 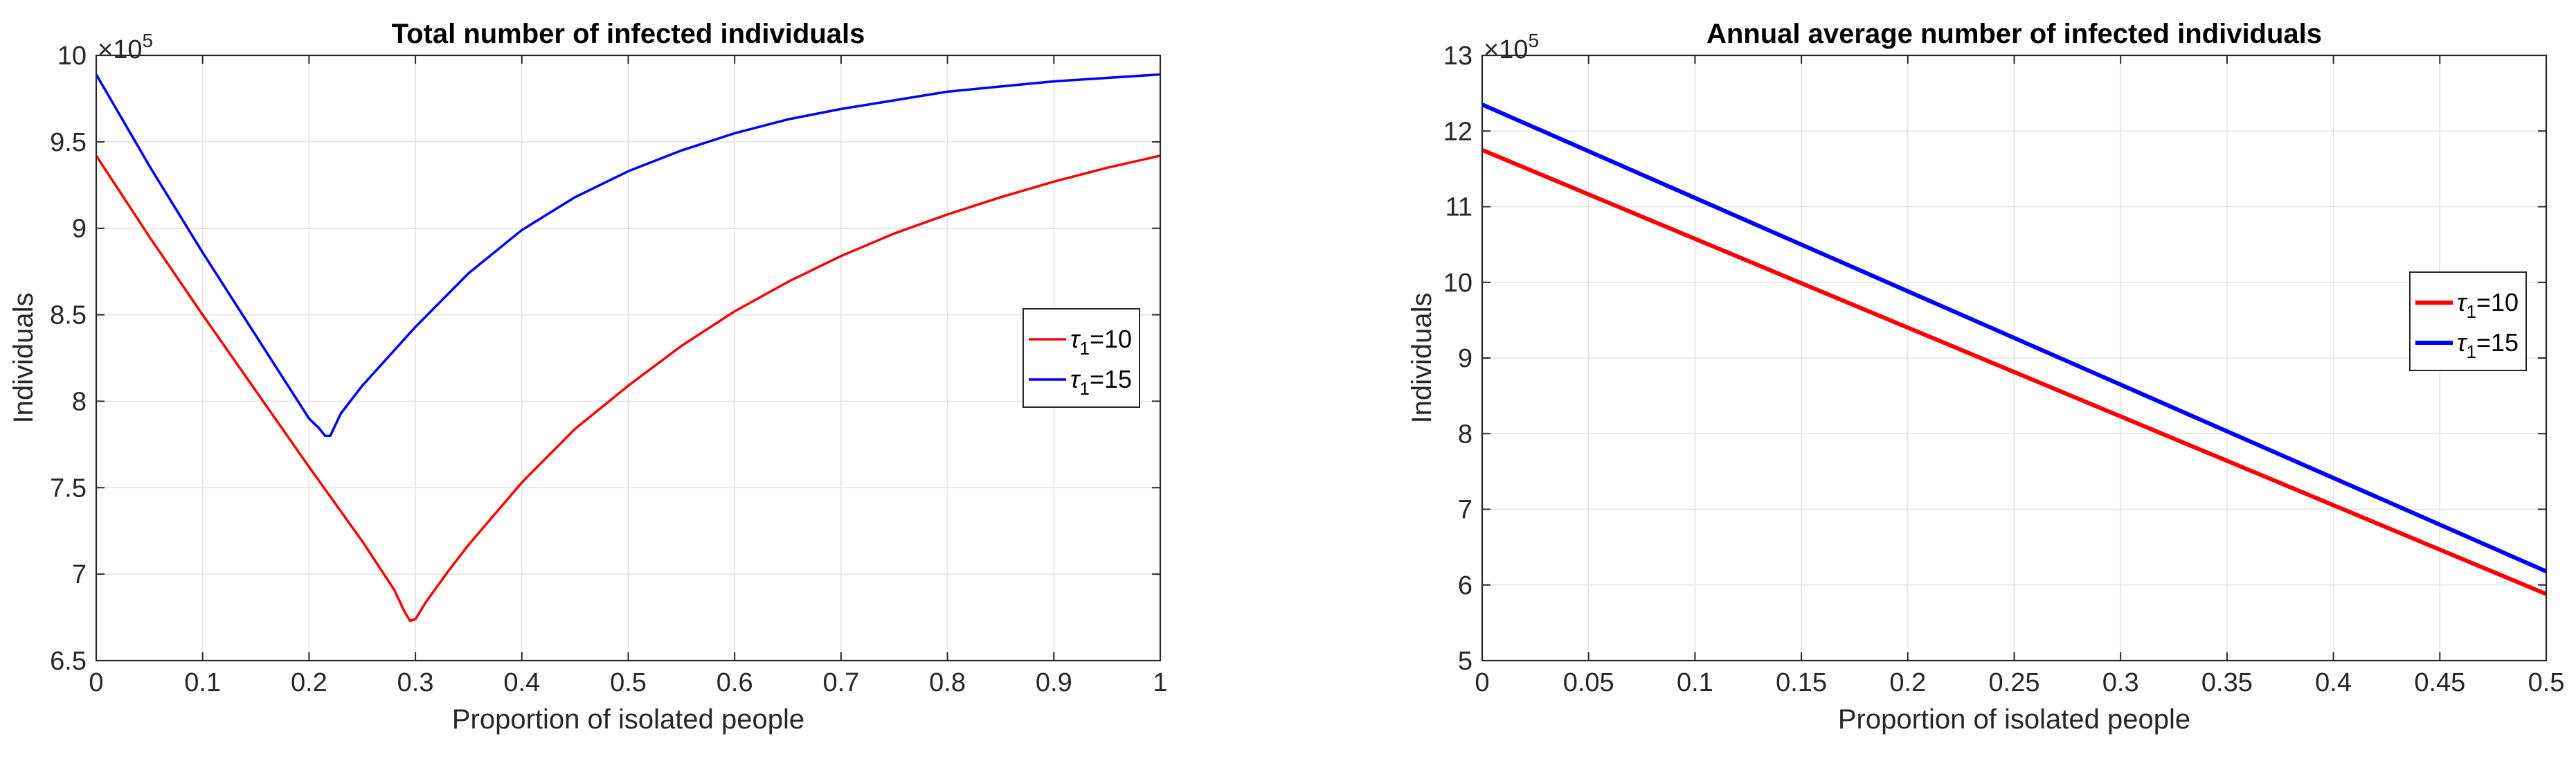 What do you see at coordinates (68, 489) in the screenshot?
I see `y-tick-label: 7.5` at bounding box center [68, 489].